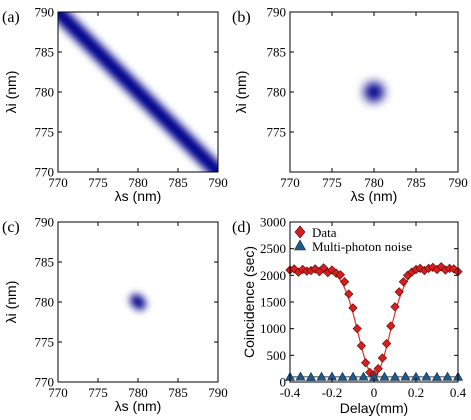 This screenshot has width=471, height=420. Describe the element at coordinates (277, 355) in the screenshot. I see `y-tick-label: 500` at that location.